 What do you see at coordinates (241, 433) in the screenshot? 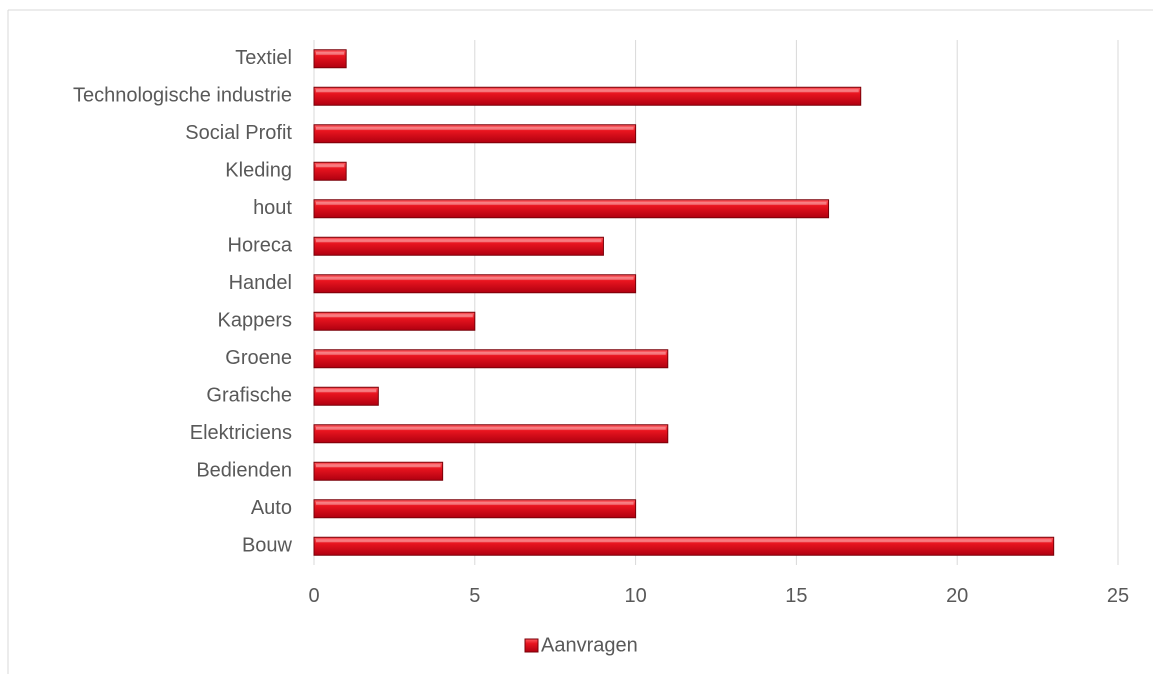
I see `category-label: Elektriciens` at bounding box center [241, 433].